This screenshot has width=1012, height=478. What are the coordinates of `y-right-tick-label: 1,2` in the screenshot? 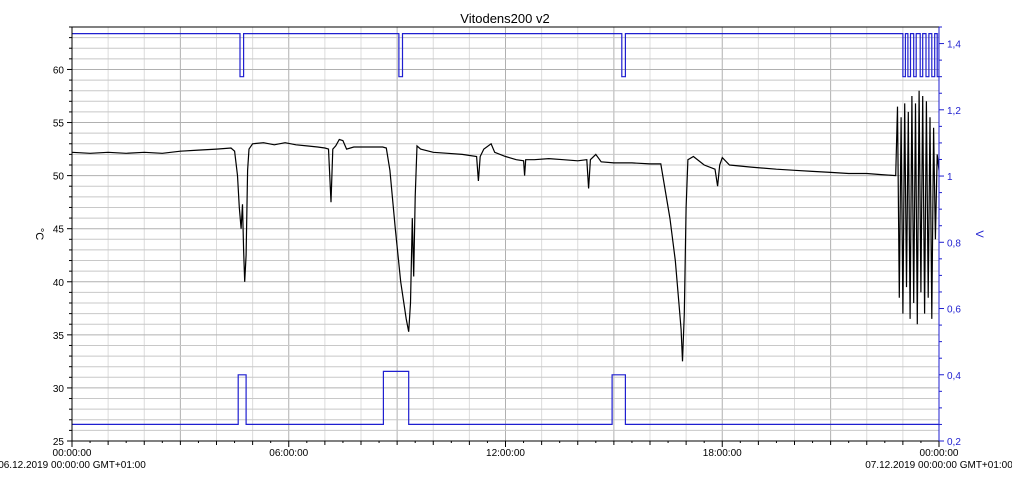 It's located at (954, 111).